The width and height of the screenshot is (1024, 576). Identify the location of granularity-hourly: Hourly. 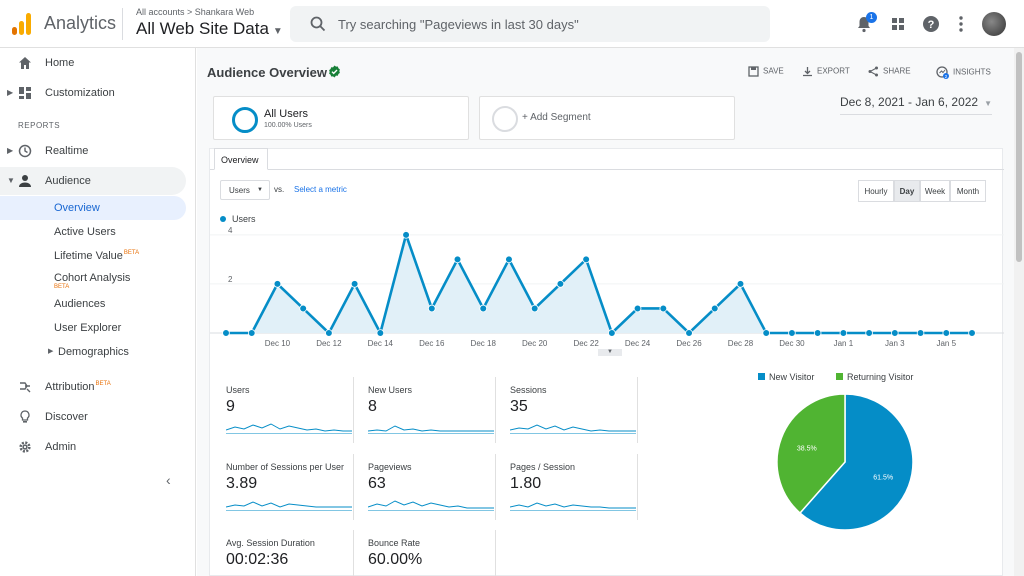
(876, 191).